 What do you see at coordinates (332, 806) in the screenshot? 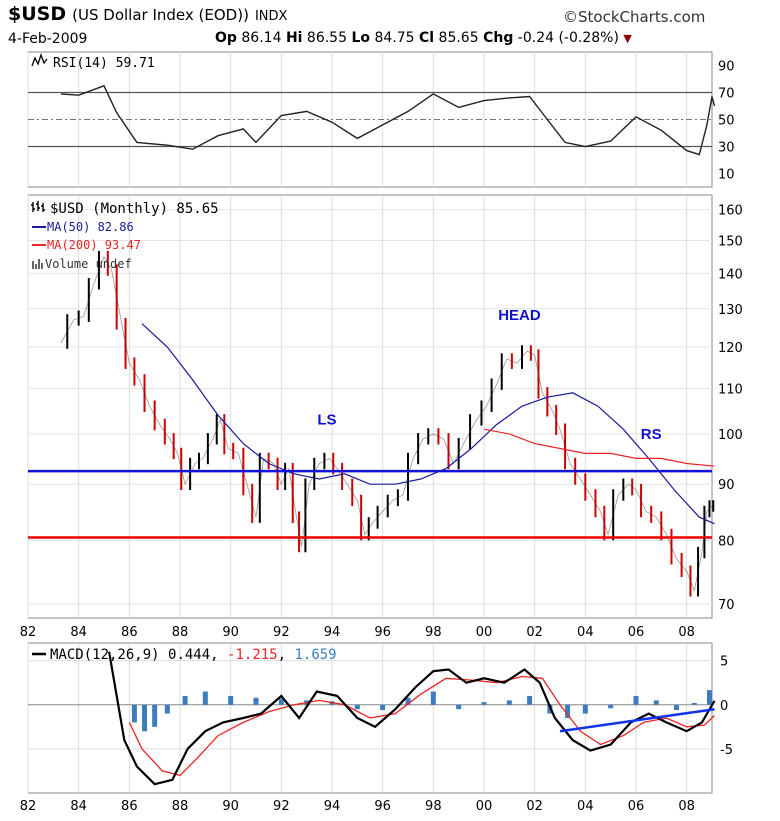
I see `x-tick-label: 94` at bounding box center [332, 806].